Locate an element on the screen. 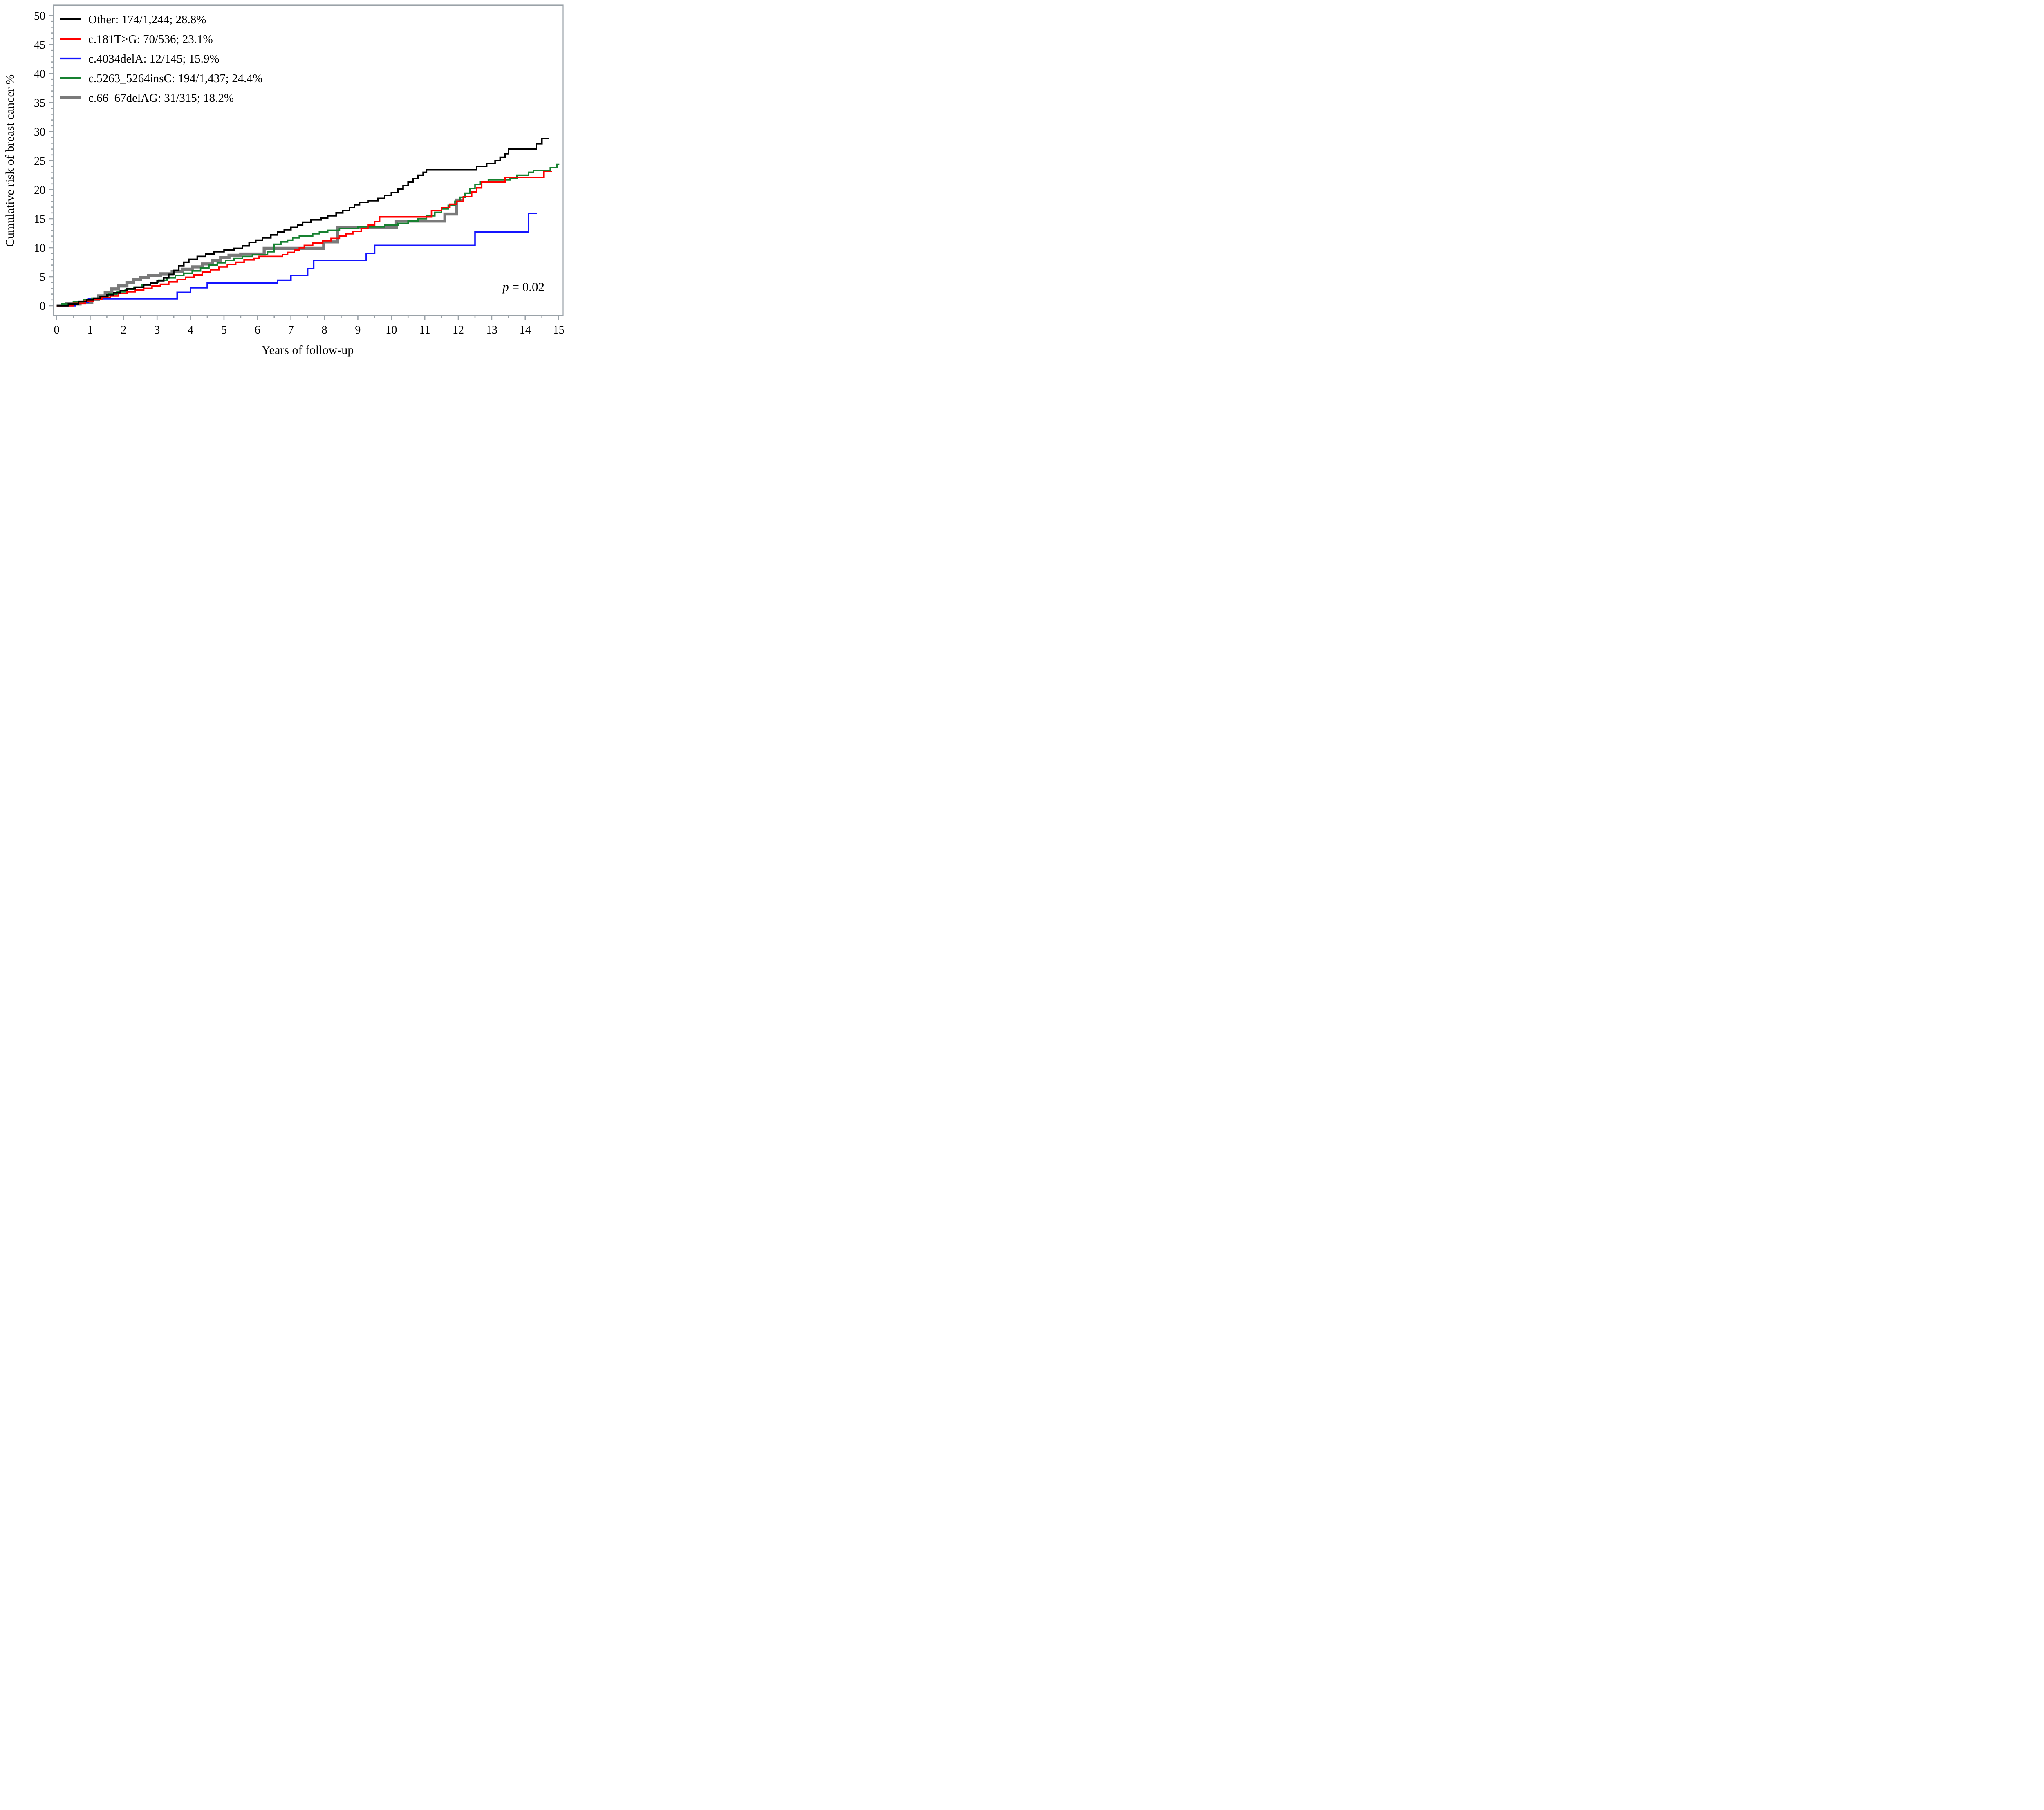  legend-item-c5263insc: c.5263_5264insC: 194/1,437; 24.4% is located at coordinates (161, 78).